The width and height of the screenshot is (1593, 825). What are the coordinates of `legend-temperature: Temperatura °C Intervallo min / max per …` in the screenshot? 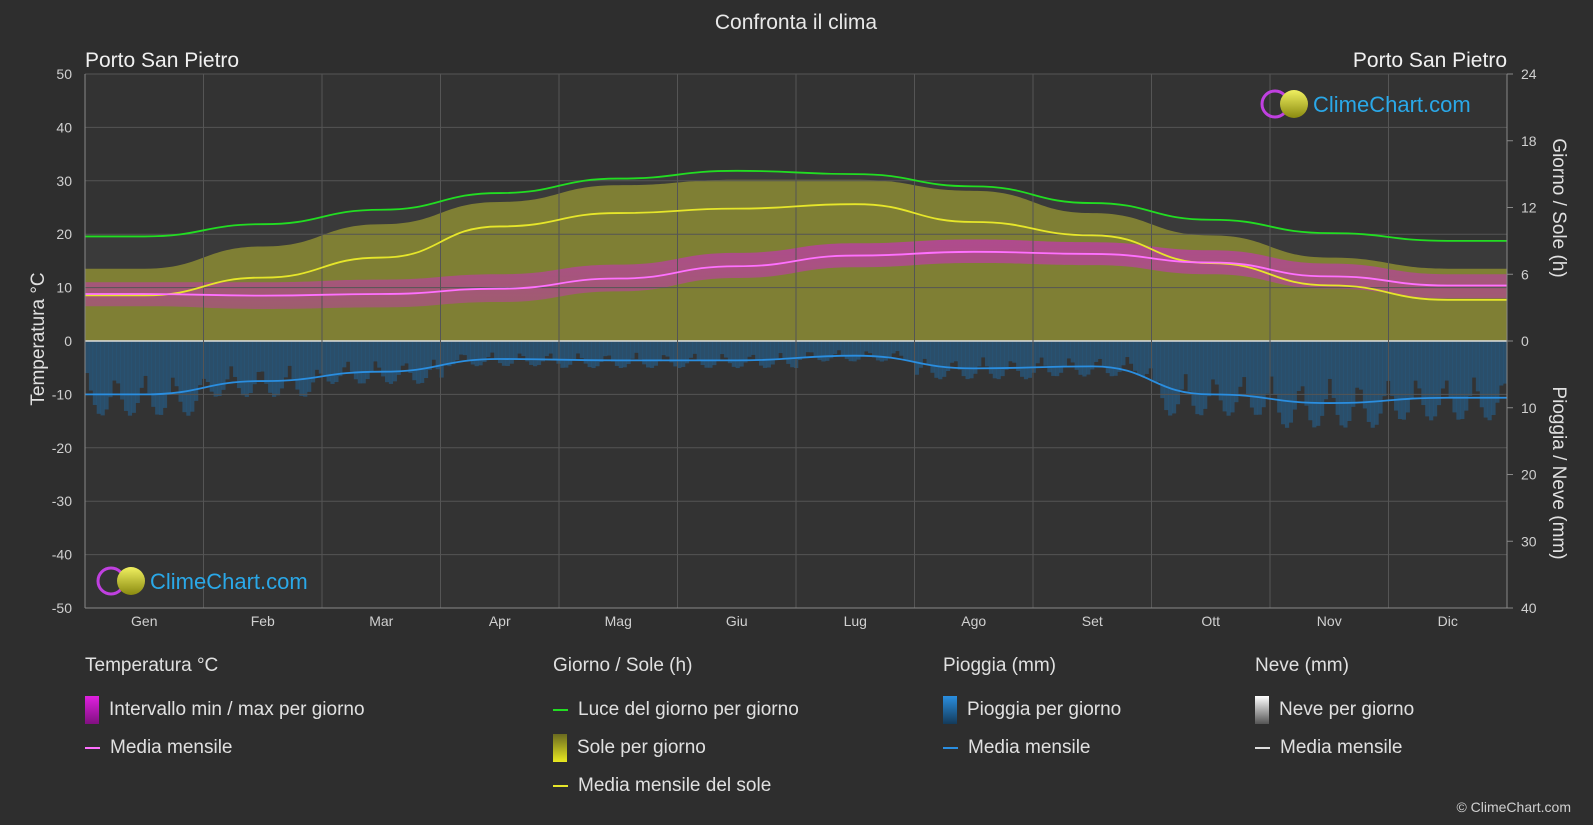 It's located at (225, 711).